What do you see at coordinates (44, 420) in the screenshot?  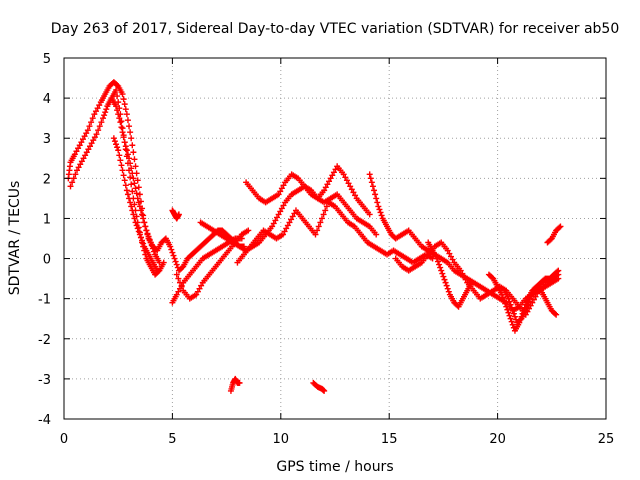 I see `y-tick-label: -4` at bounding box center [44, 420].